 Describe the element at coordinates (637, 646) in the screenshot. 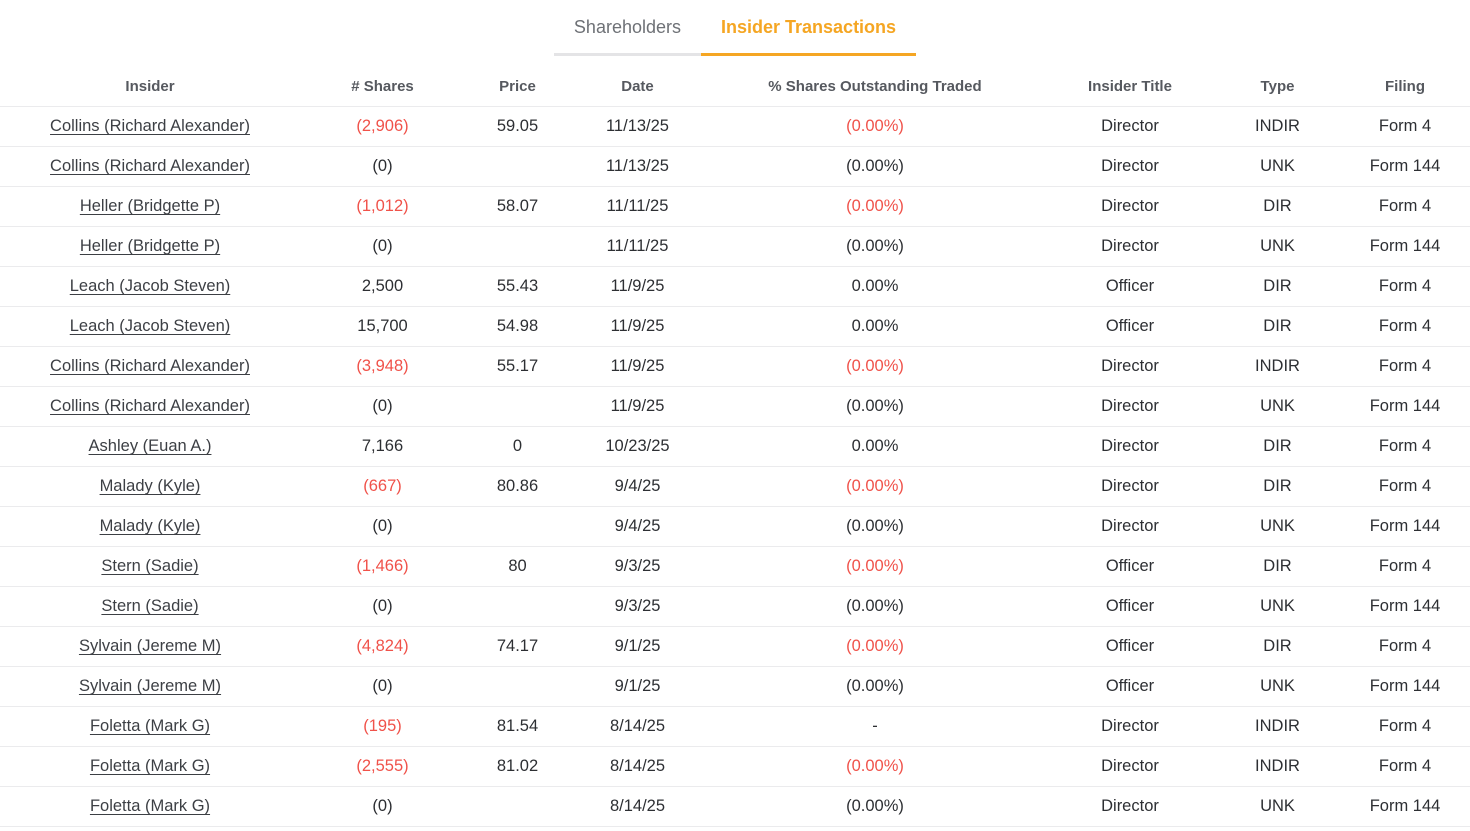

I see `date-cell: 9/1/25` at that location.